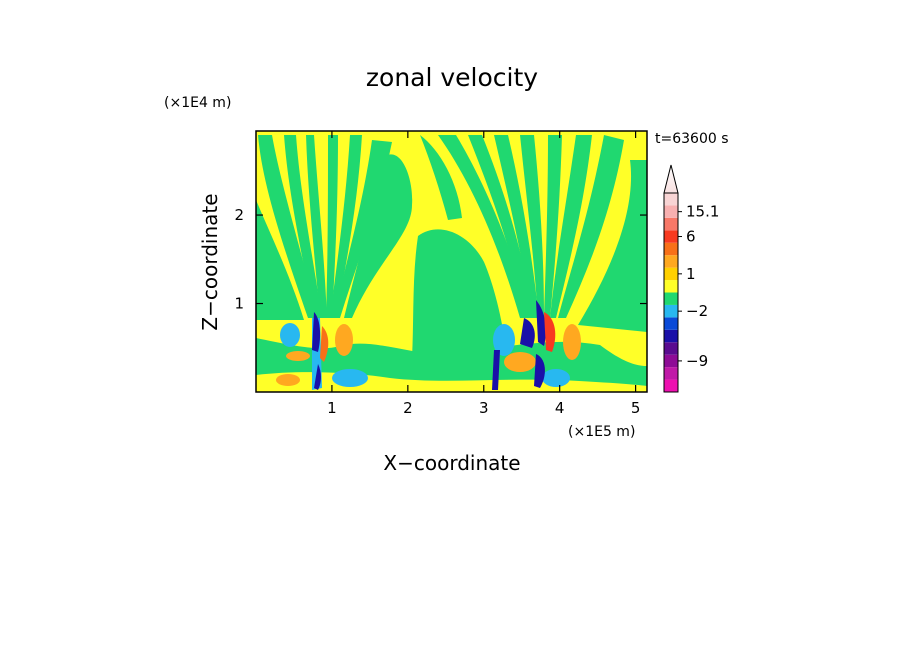 This screenshot has width=904, height=659. I want to click on y-tick-label: 2, so click(239, 215).